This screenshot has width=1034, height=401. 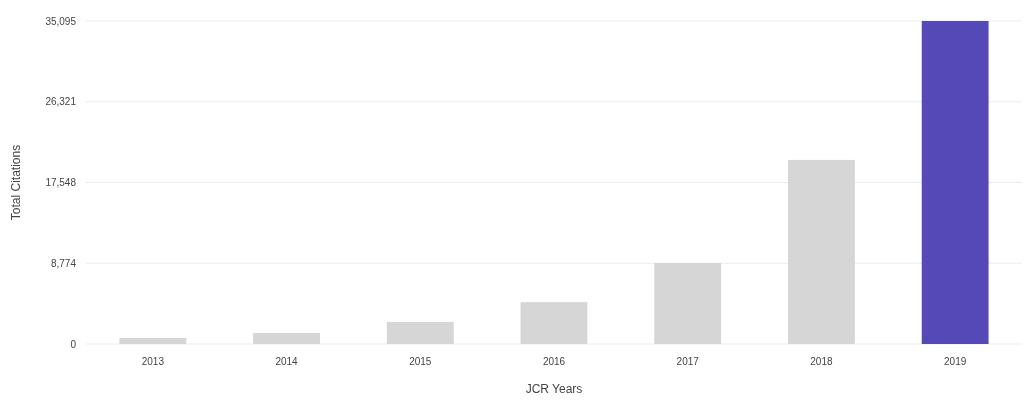 I want to click on x-tick-label: 2013, so click(x=153, y=361).